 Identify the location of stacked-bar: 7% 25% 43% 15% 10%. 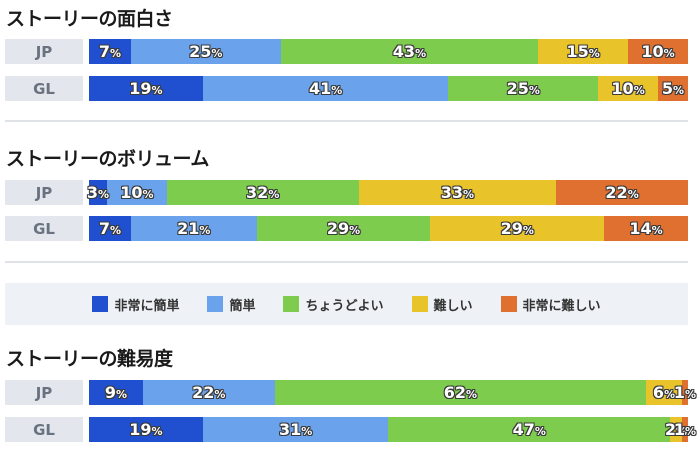
(388, 51).